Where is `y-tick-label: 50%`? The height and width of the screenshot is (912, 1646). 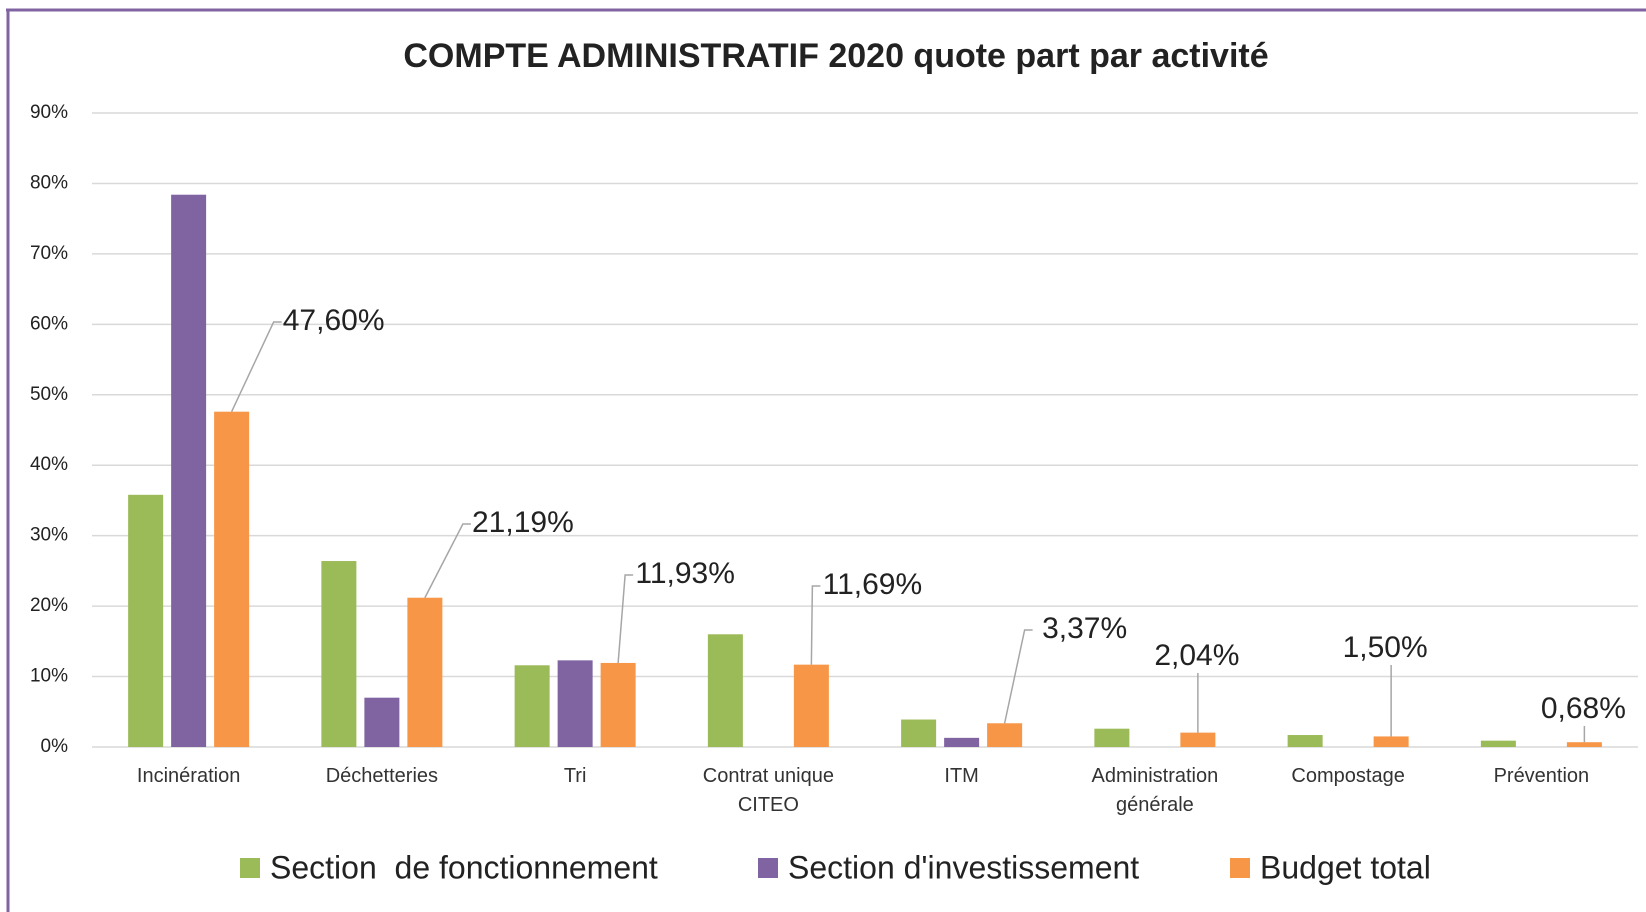
y-tick-label: 50% is located at coordinates (49, 394).